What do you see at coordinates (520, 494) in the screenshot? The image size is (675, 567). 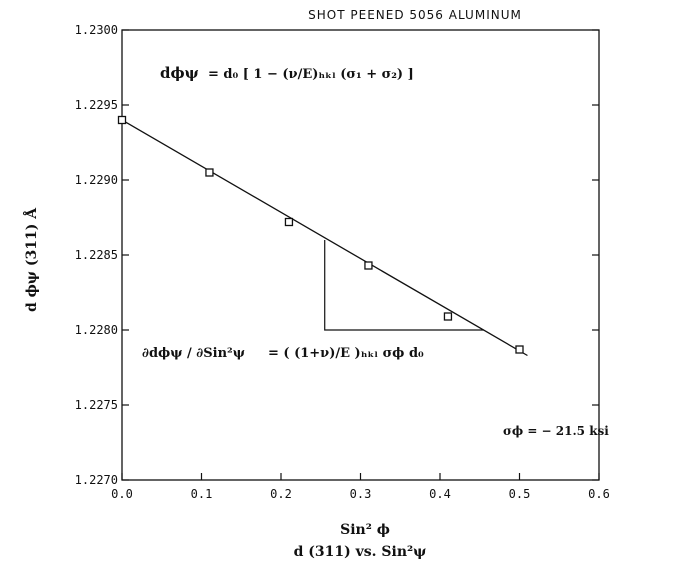 I see `x-tick-label: 0.5` at bounding box center [520, 494].